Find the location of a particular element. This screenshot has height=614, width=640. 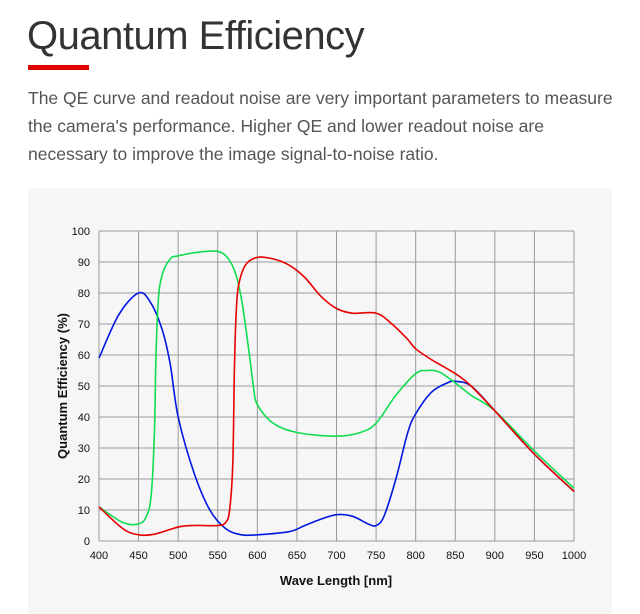

x-tick-label: 450 is located at coordinates (138, 556).